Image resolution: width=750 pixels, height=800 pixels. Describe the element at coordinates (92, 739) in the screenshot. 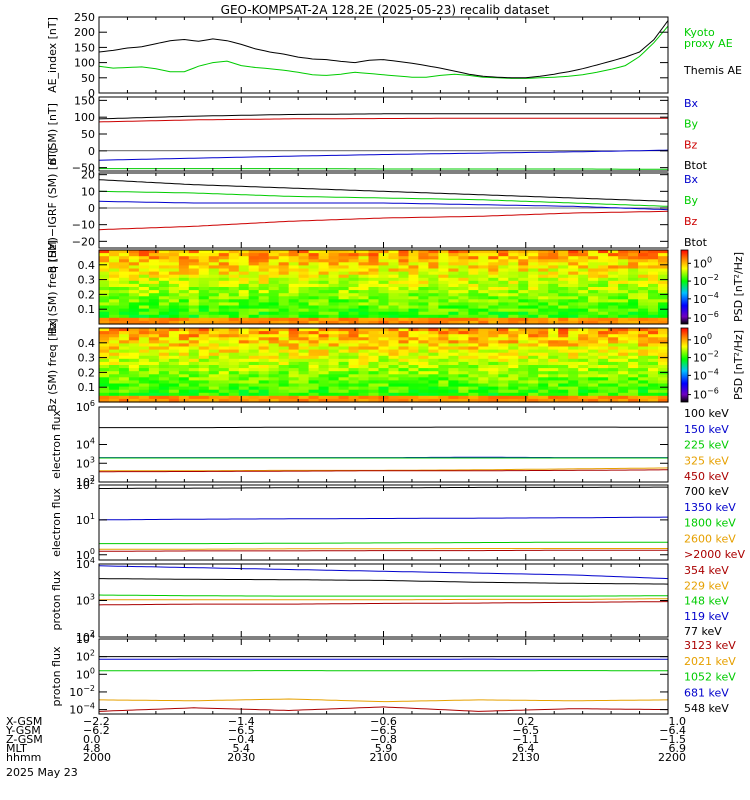

I see `x-axis-value: 0.0` at that location.